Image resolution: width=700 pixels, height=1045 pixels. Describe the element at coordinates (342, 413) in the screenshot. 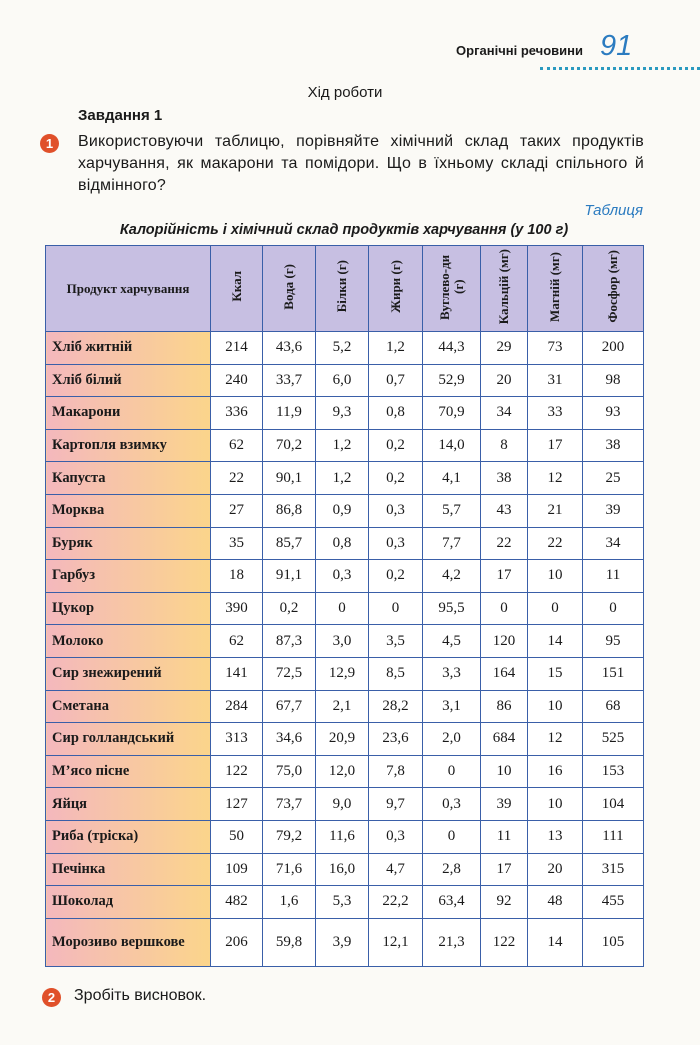

I see `value-cell: 9,3` at that location.